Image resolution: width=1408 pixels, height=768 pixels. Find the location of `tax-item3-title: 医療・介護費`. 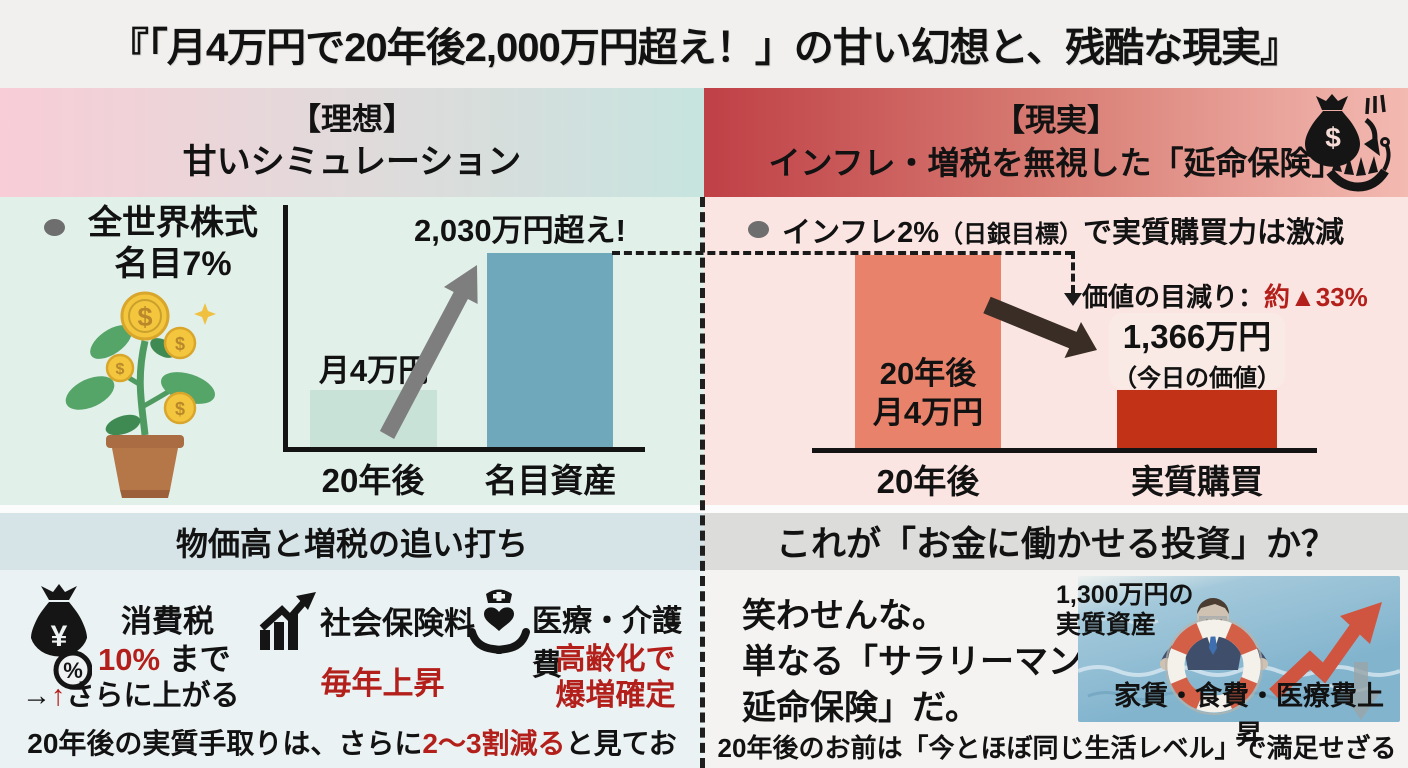

tax-item3-title: 医療・介護費 is located at coordinates (607, 643).